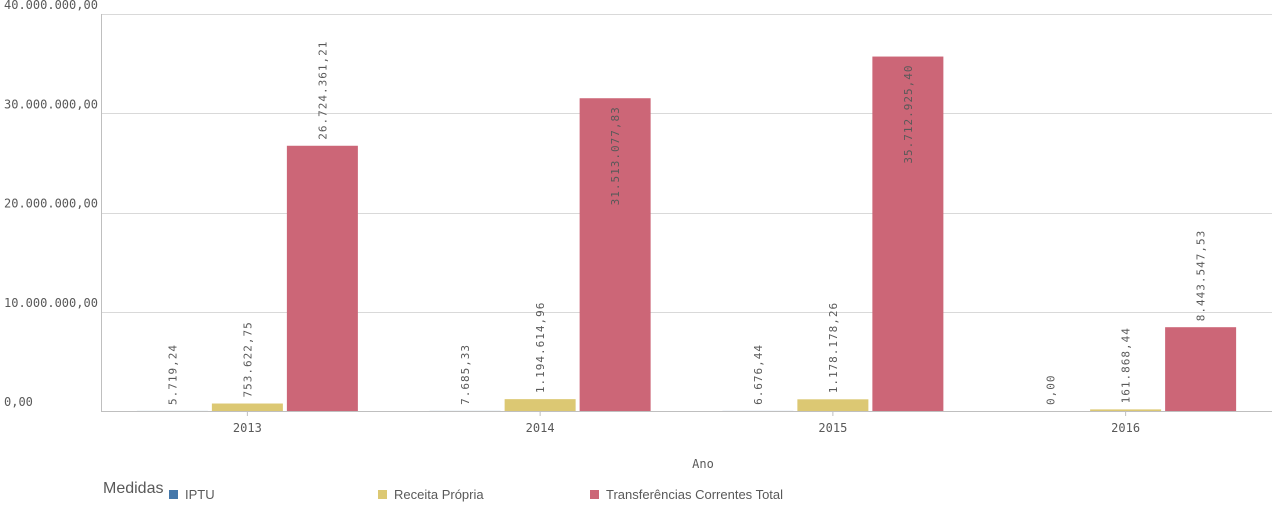  I want to click on legend-item-receita-propria: Receita Própria, so click(431, 494).